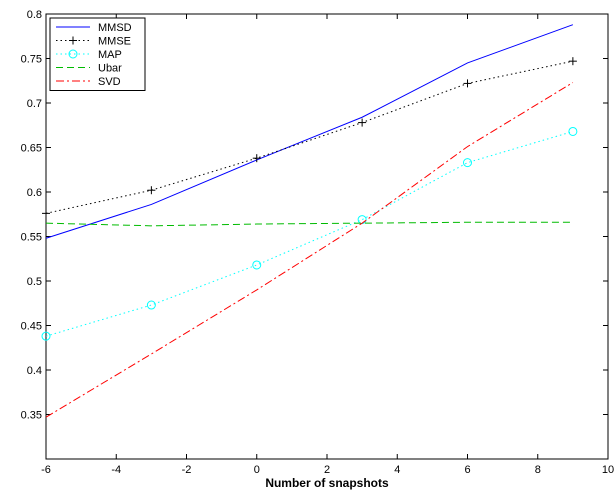  Describe the element at coordinates (110, 69) in the screenshot. I see `legend-label-ubar: Ubar` at that location.